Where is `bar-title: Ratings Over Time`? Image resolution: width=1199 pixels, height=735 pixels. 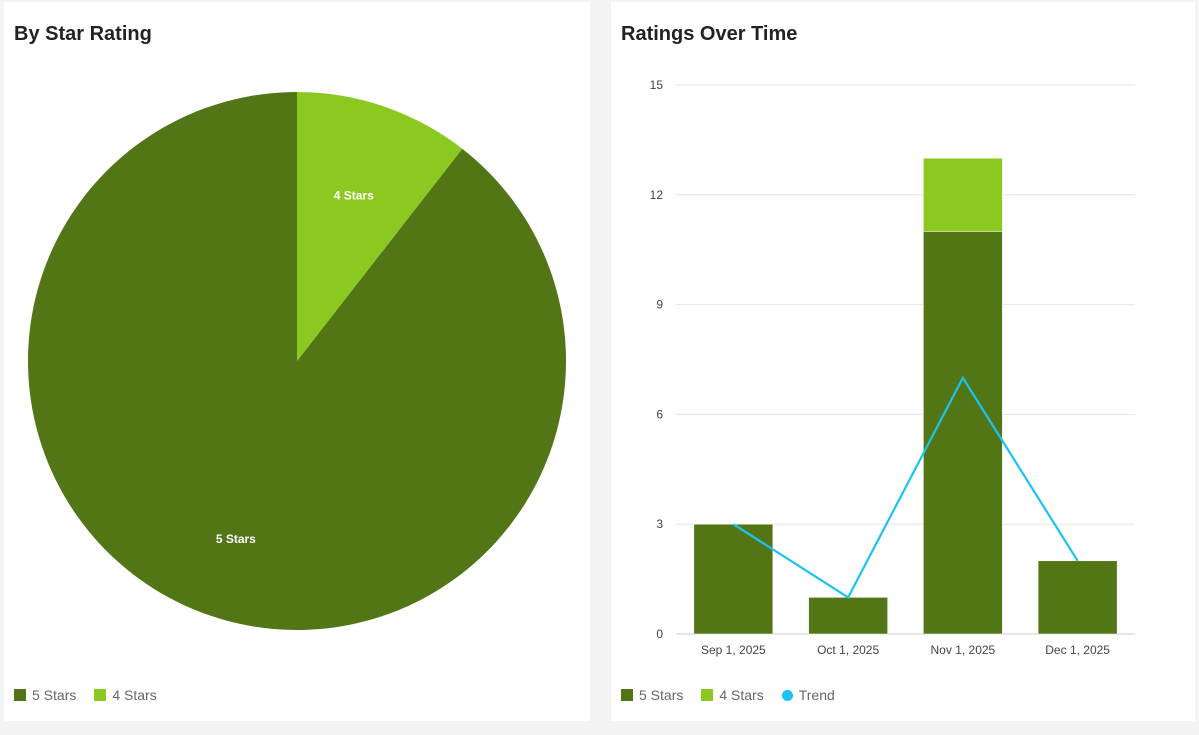 bar-title: Ratings Over Time is located at coordinates (709, 34).